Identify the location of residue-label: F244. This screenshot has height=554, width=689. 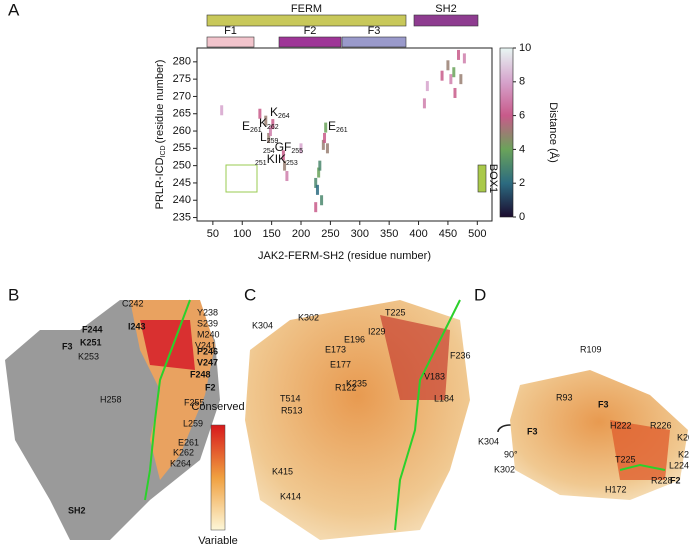
(92, 329).